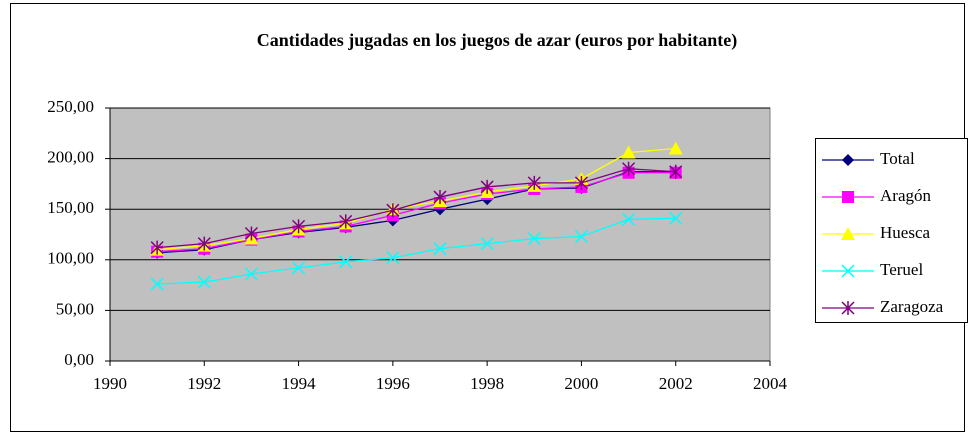  What do you see at coordinates (901, 269) in the screenshot?
I see `legend-label: Teruel` at bounding box center [901, 269].